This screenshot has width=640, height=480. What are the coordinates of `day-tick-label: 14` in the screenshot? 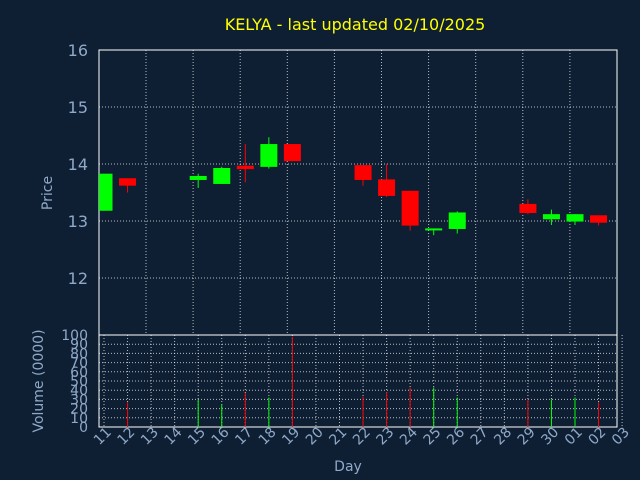 It's located at (174, 436).